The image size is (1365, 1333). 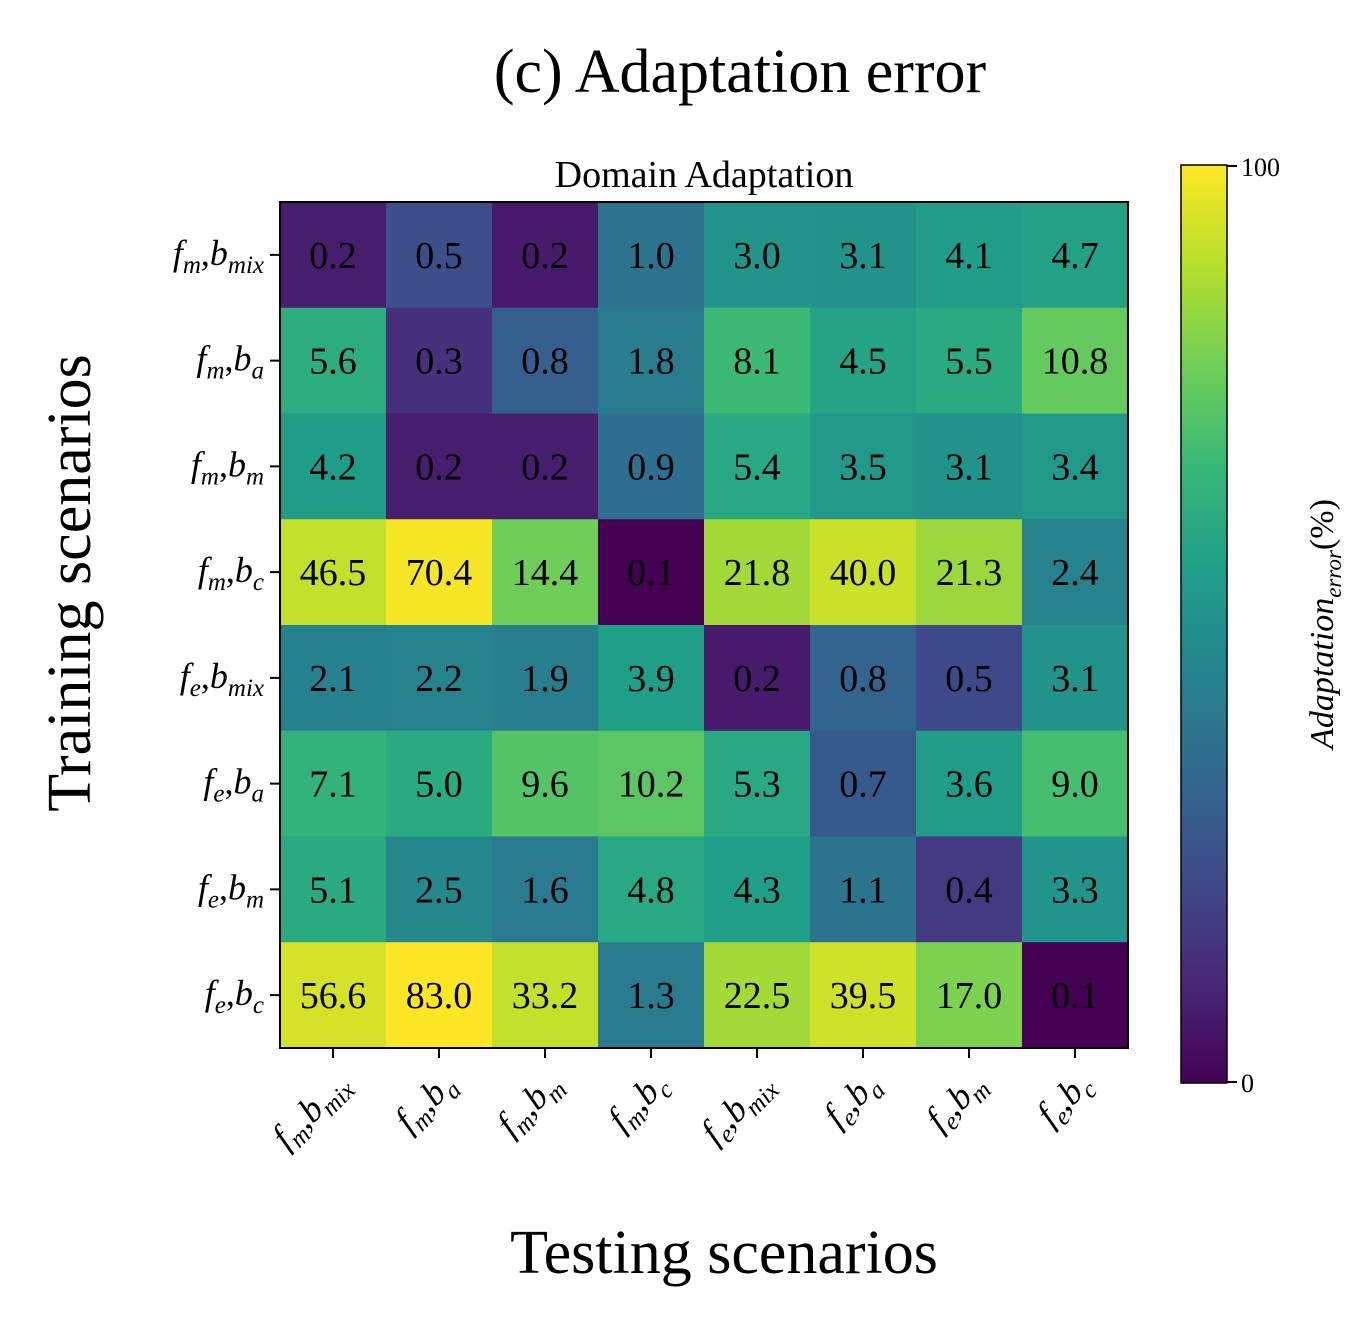 What do you see at coordinates (230, 362) in the screenshot?
I see `y-tick-label: fm,ba` at bounding box center [230, 362].